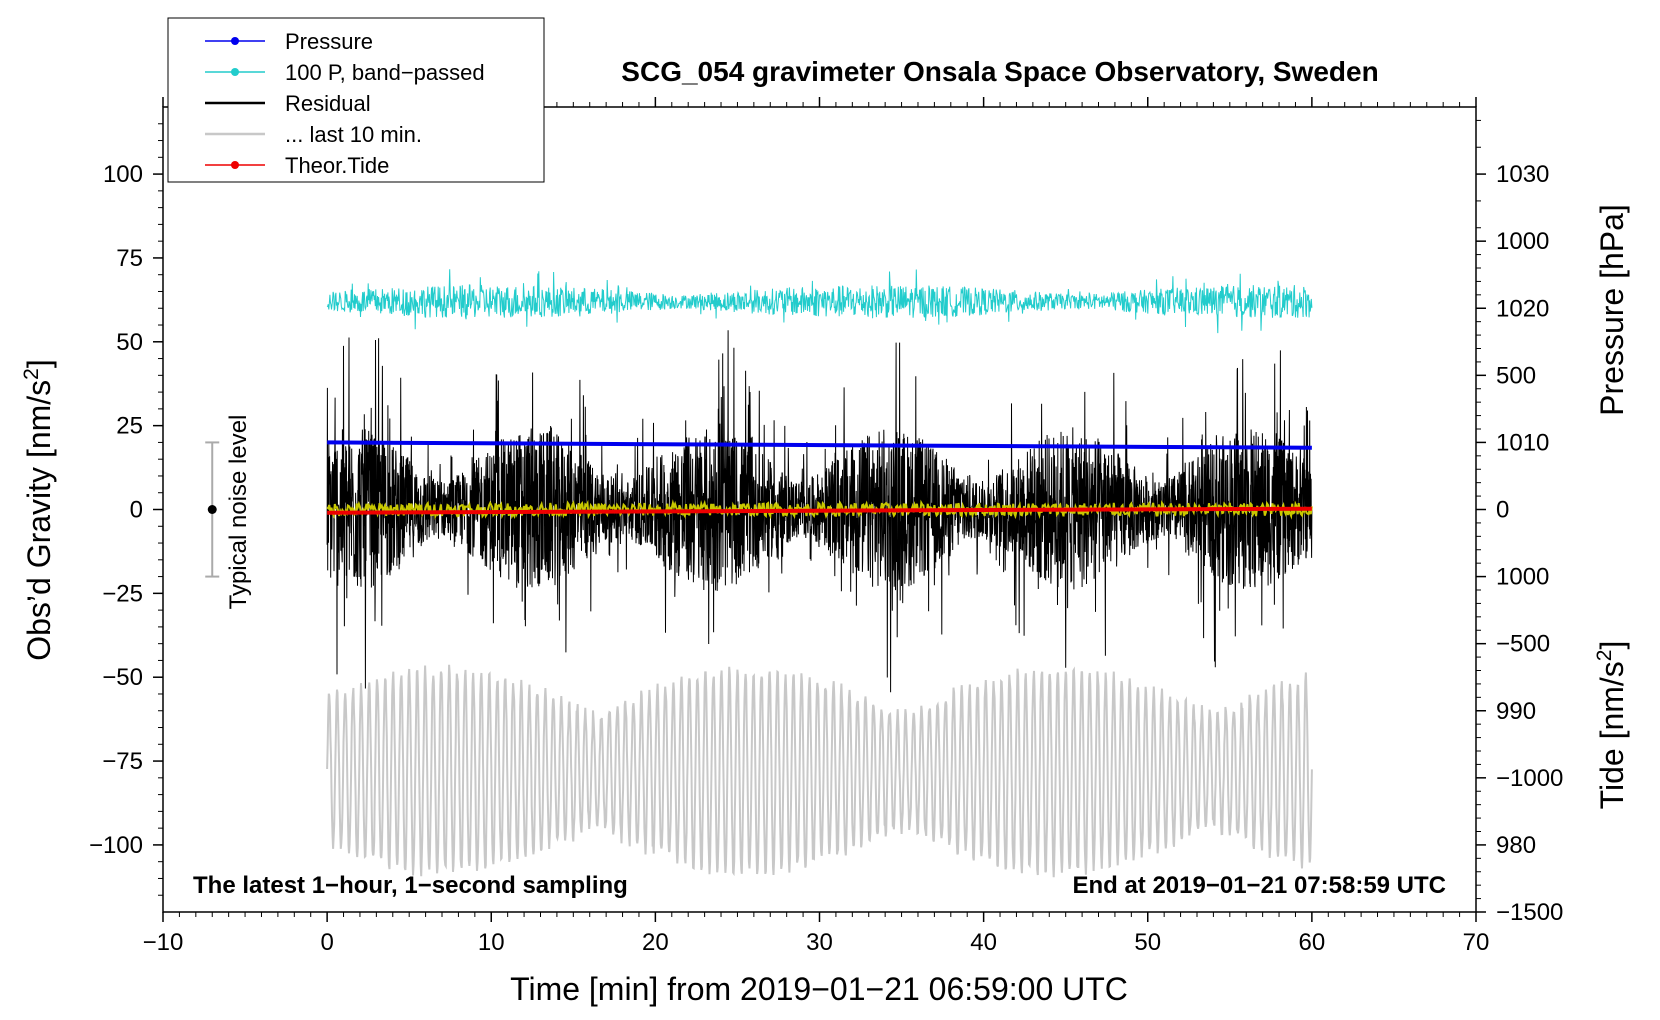 The width and height of the screenshot is (1660, 1020). I want to click on y-left-axis-label: Obs’d Gravity [nm/s2], so click(38, 510).